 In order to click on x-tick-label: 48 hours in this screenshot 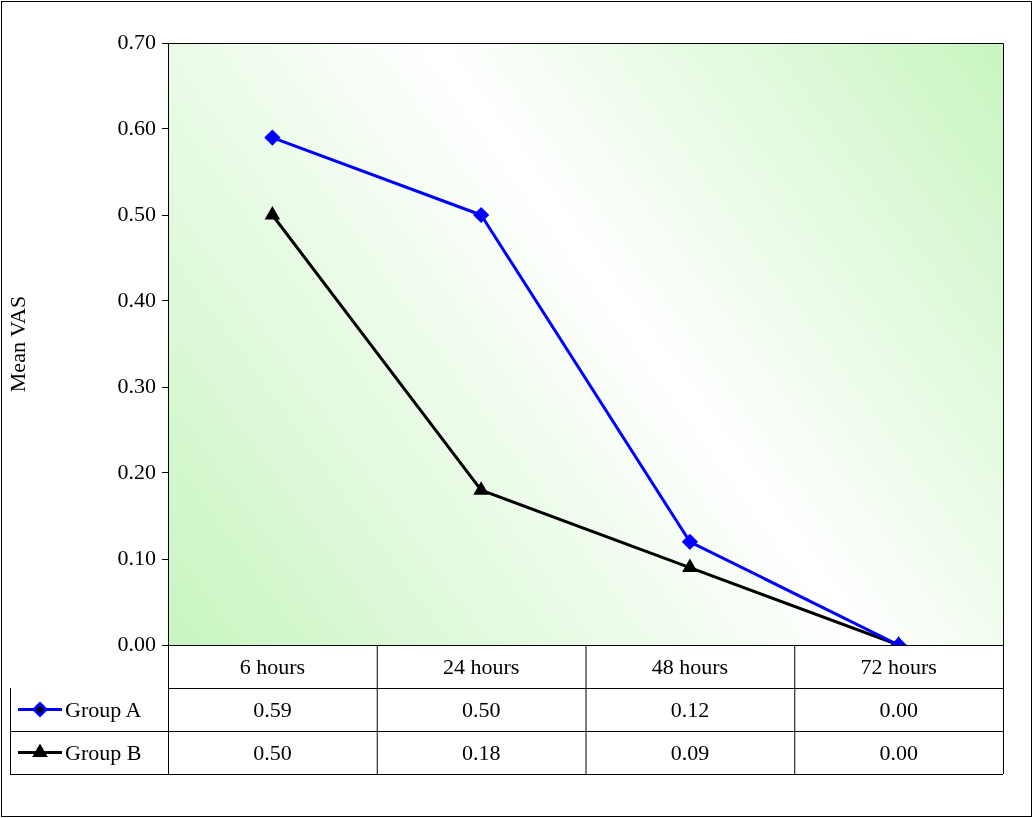, I will do `click(690, 667)`.